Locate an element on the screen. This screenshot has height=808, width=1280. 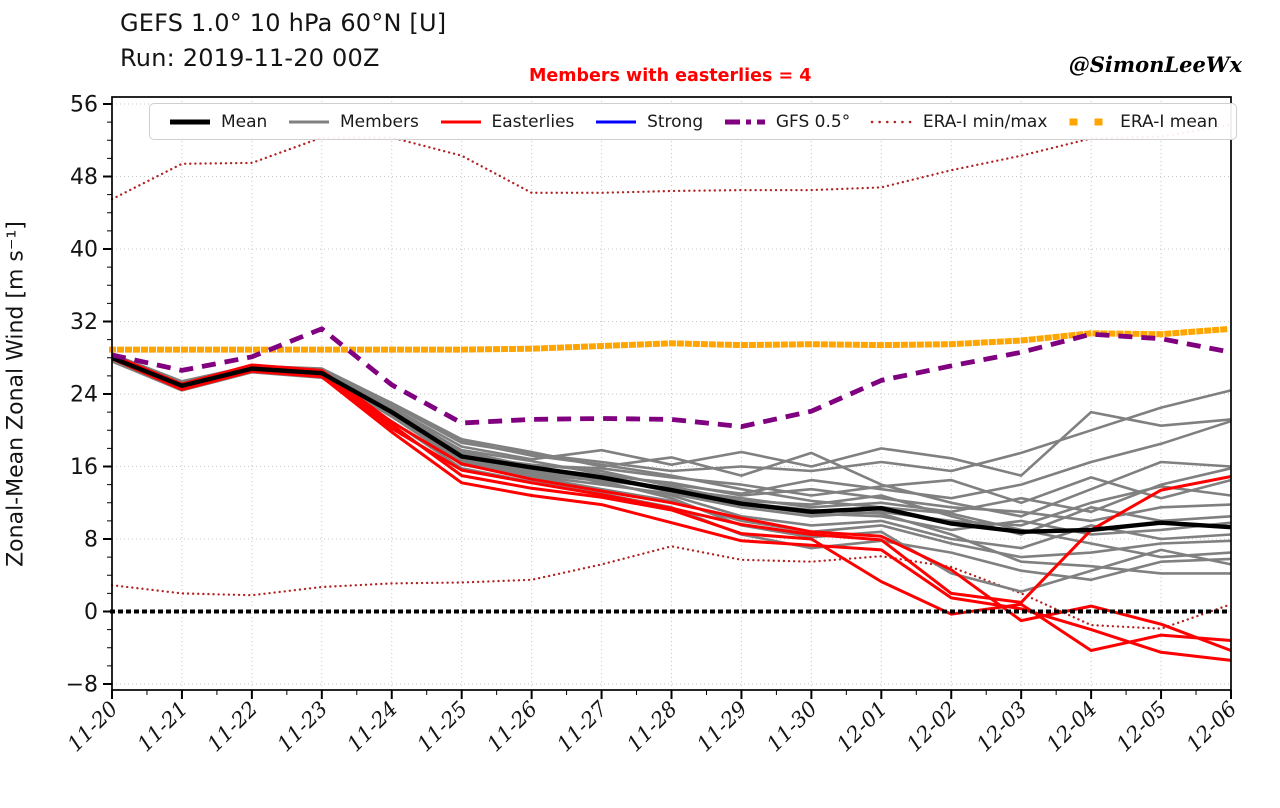
legend-key-square-dotted-icon is located at coordinates (1089, 121).